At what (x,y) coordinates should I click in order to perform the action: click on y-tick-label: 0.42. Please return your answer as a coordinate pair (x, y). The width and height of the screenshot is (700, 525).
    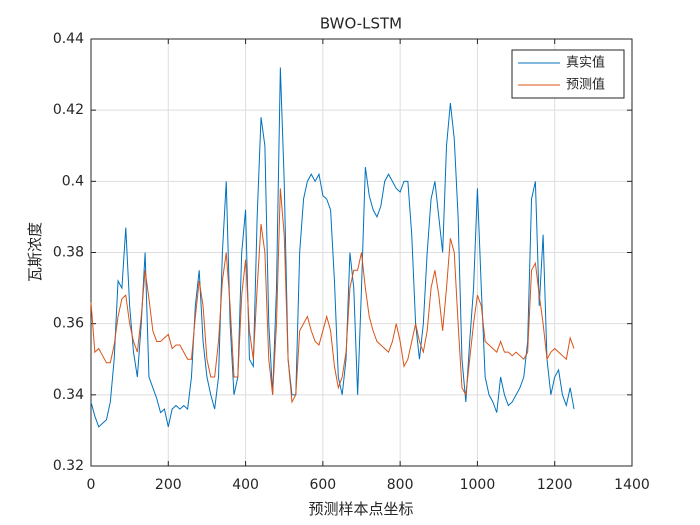
    Looking at the image, I should click on (68, 110).